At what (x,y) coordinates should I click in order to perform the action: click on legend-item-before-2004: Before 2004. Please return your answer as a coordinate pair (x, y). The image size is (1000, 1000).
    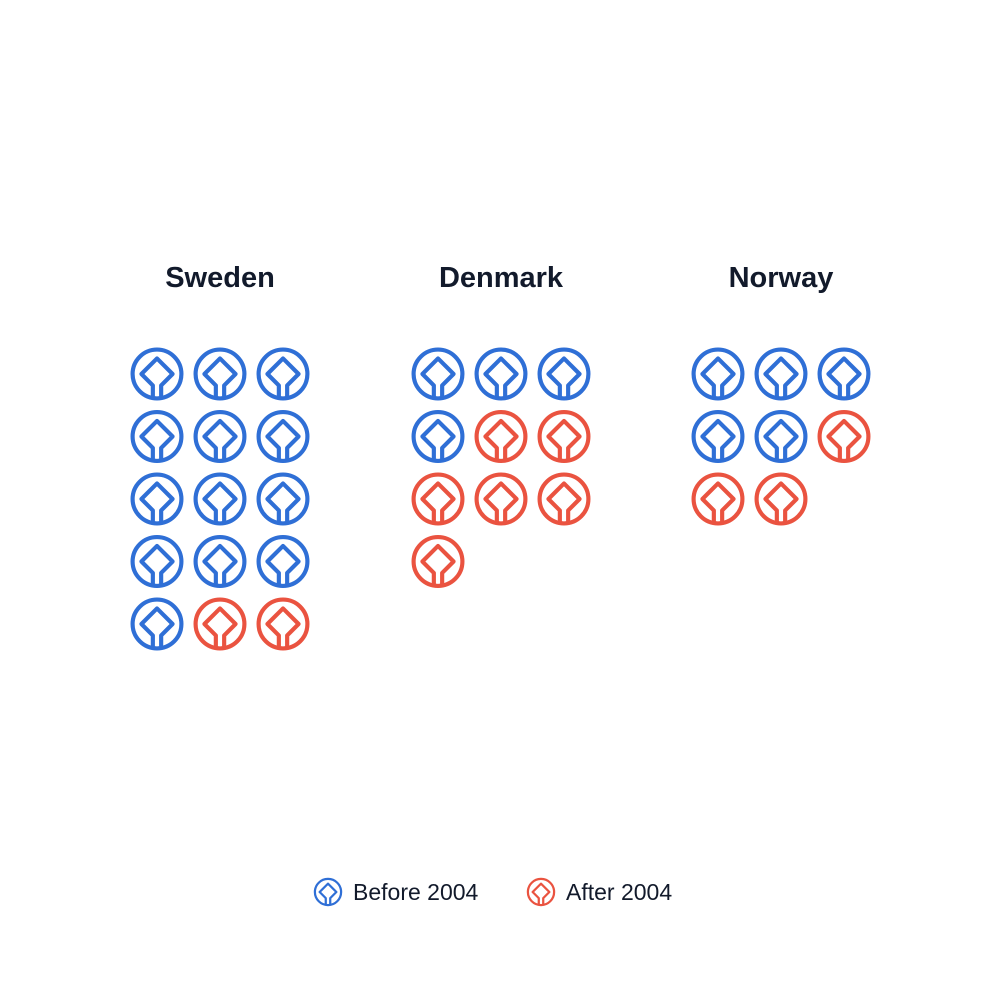
    Looking at the image, I should click on (396, 892).